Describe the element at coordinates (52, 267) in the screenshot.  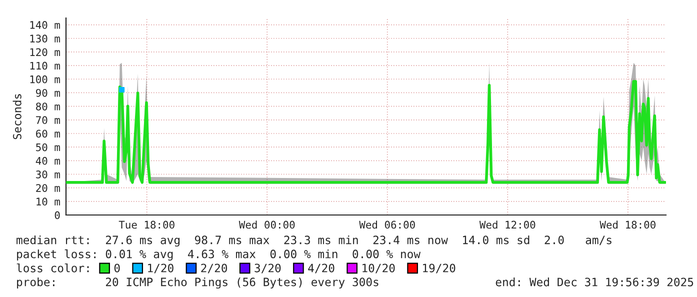
I see `legend-title: loss color:` at that location.